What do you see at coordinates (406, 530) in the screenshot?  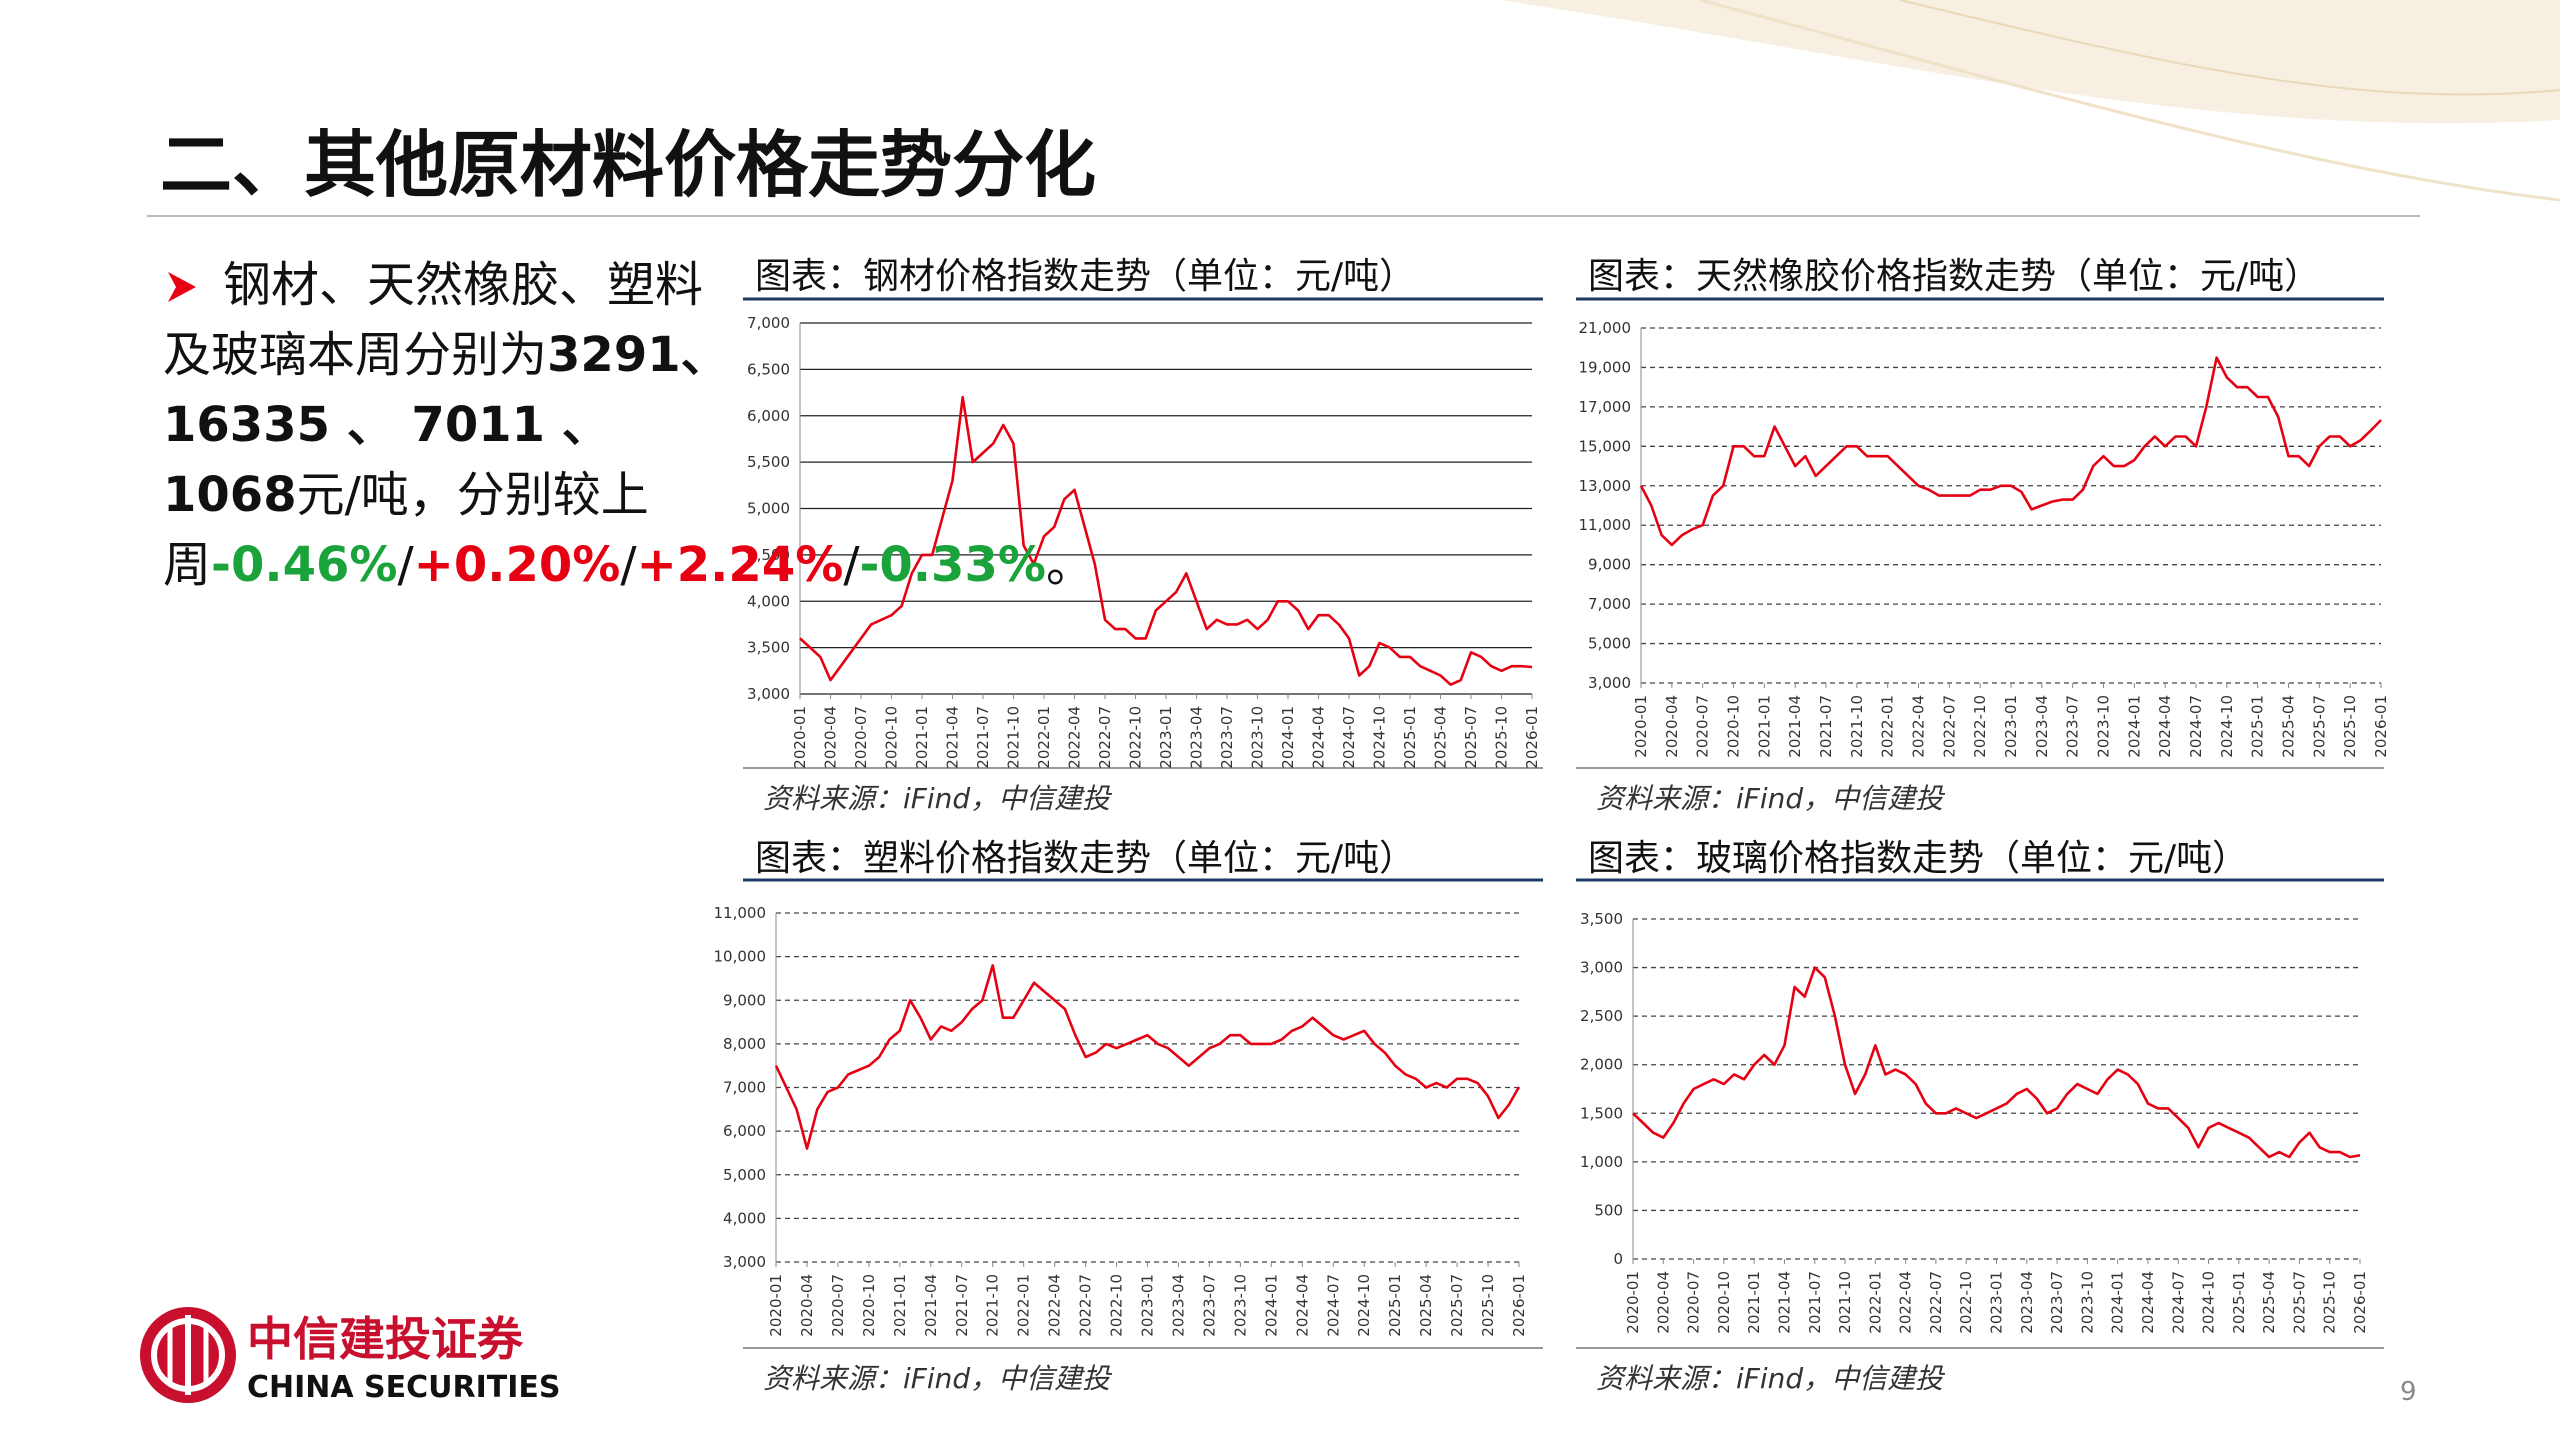 I see `summary-text: 元/吨，分别较上周` at bounding box center [406, 530].